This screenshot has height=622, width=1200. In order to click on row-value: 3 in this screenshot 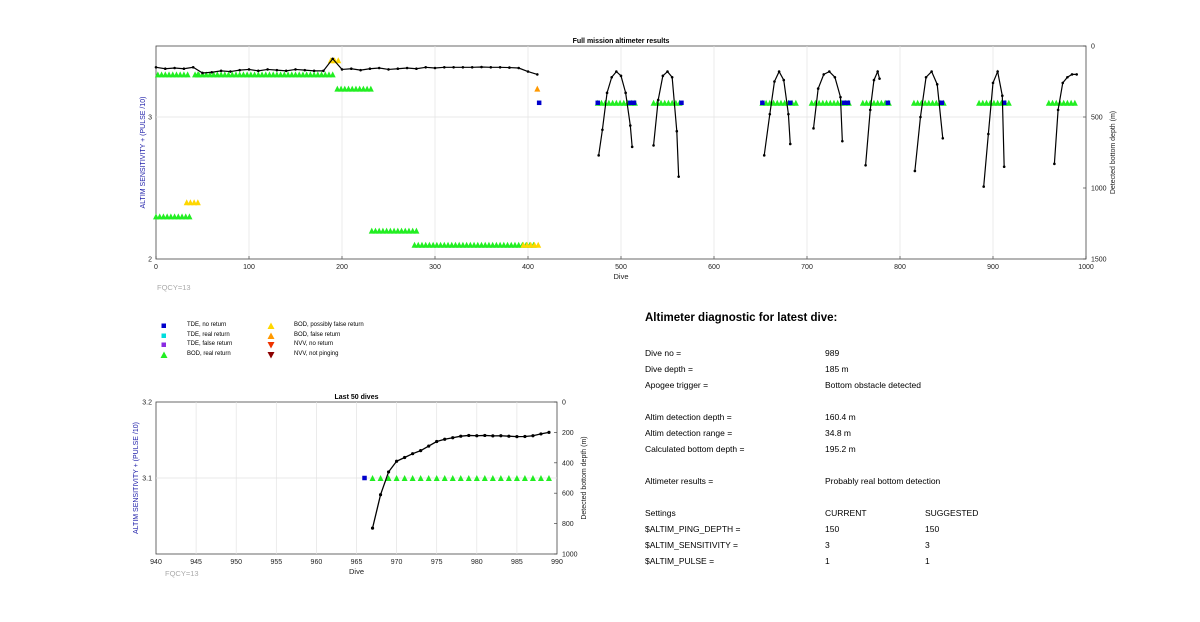, I will do `click(827, 545)`.